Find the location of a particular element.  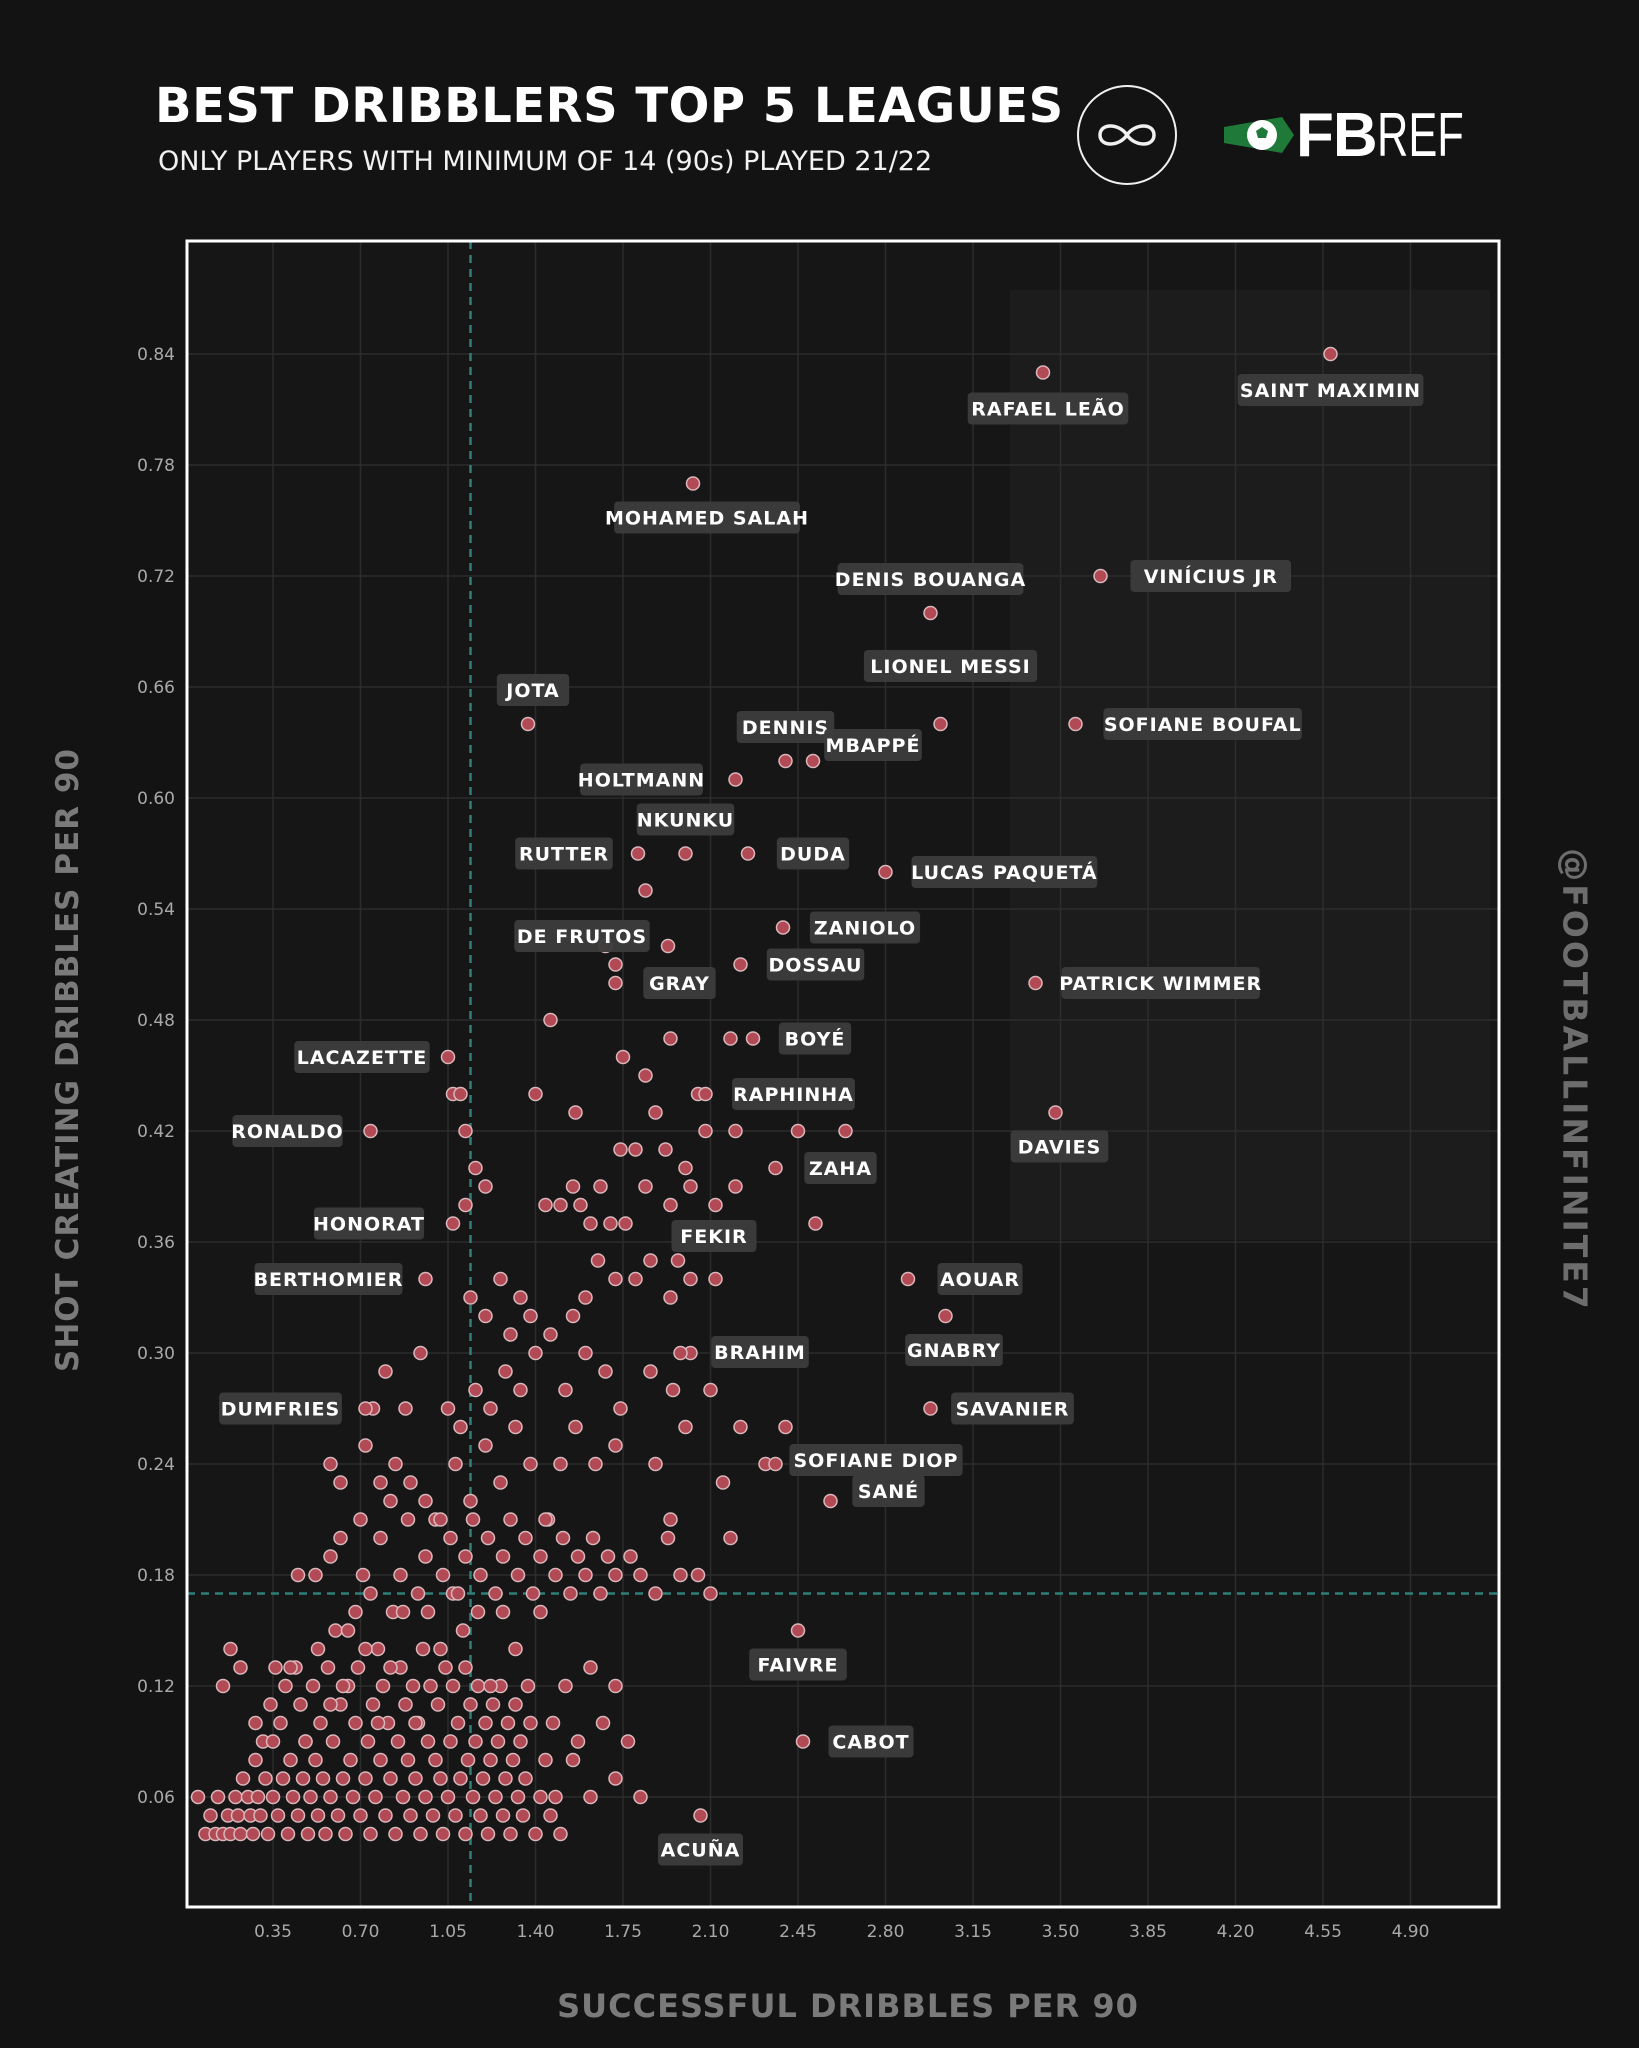

y-tick-label: 0.18 is located at coordinates (156, 1576).